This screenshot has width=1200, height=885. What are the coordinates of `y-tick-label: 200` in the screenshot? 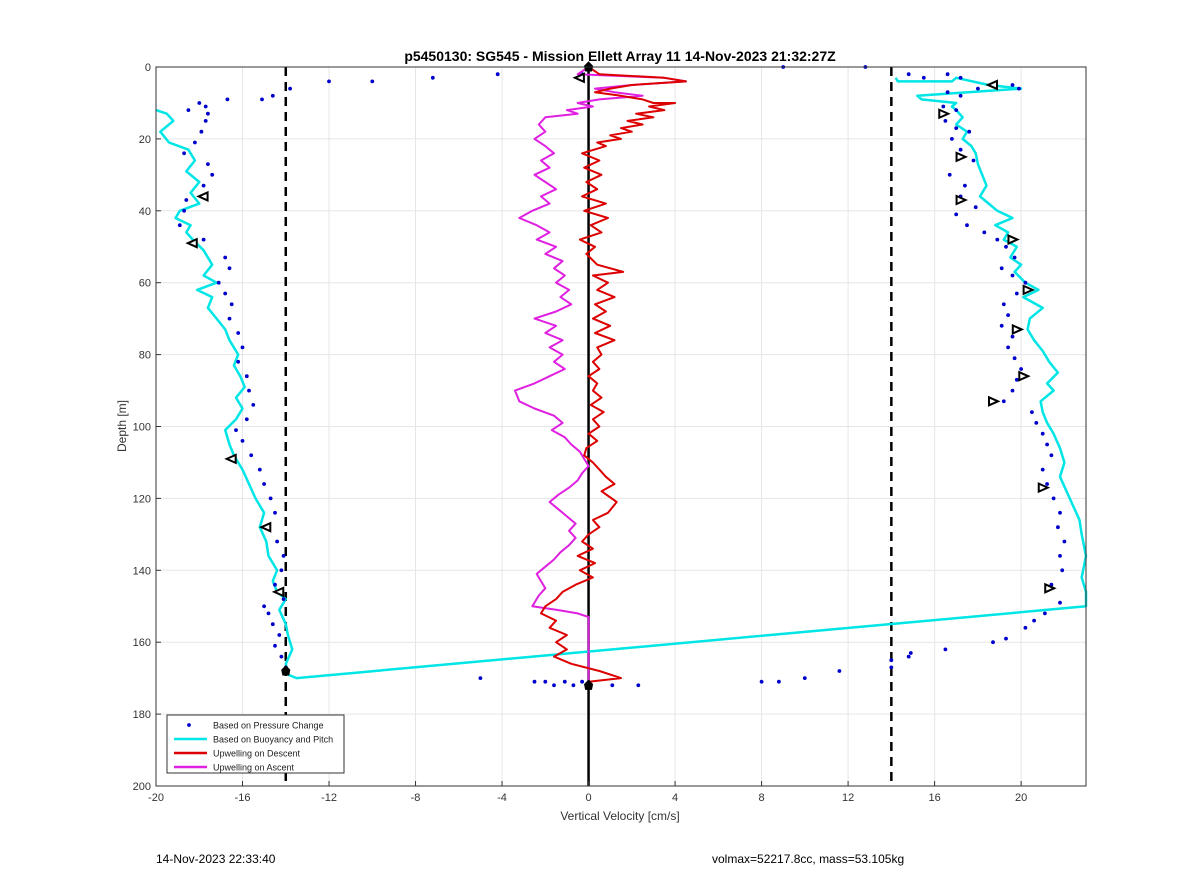 It's located at (142, 787).